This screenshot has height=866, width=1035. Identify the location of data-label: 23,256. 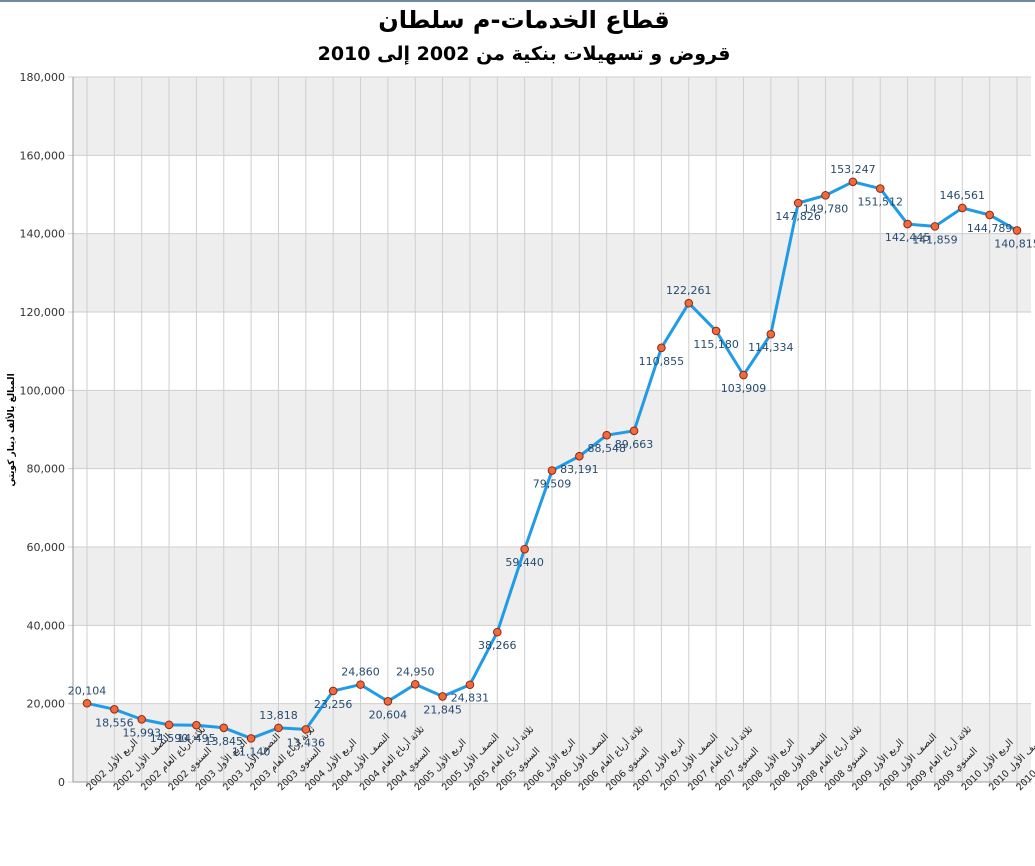
(333, 704).